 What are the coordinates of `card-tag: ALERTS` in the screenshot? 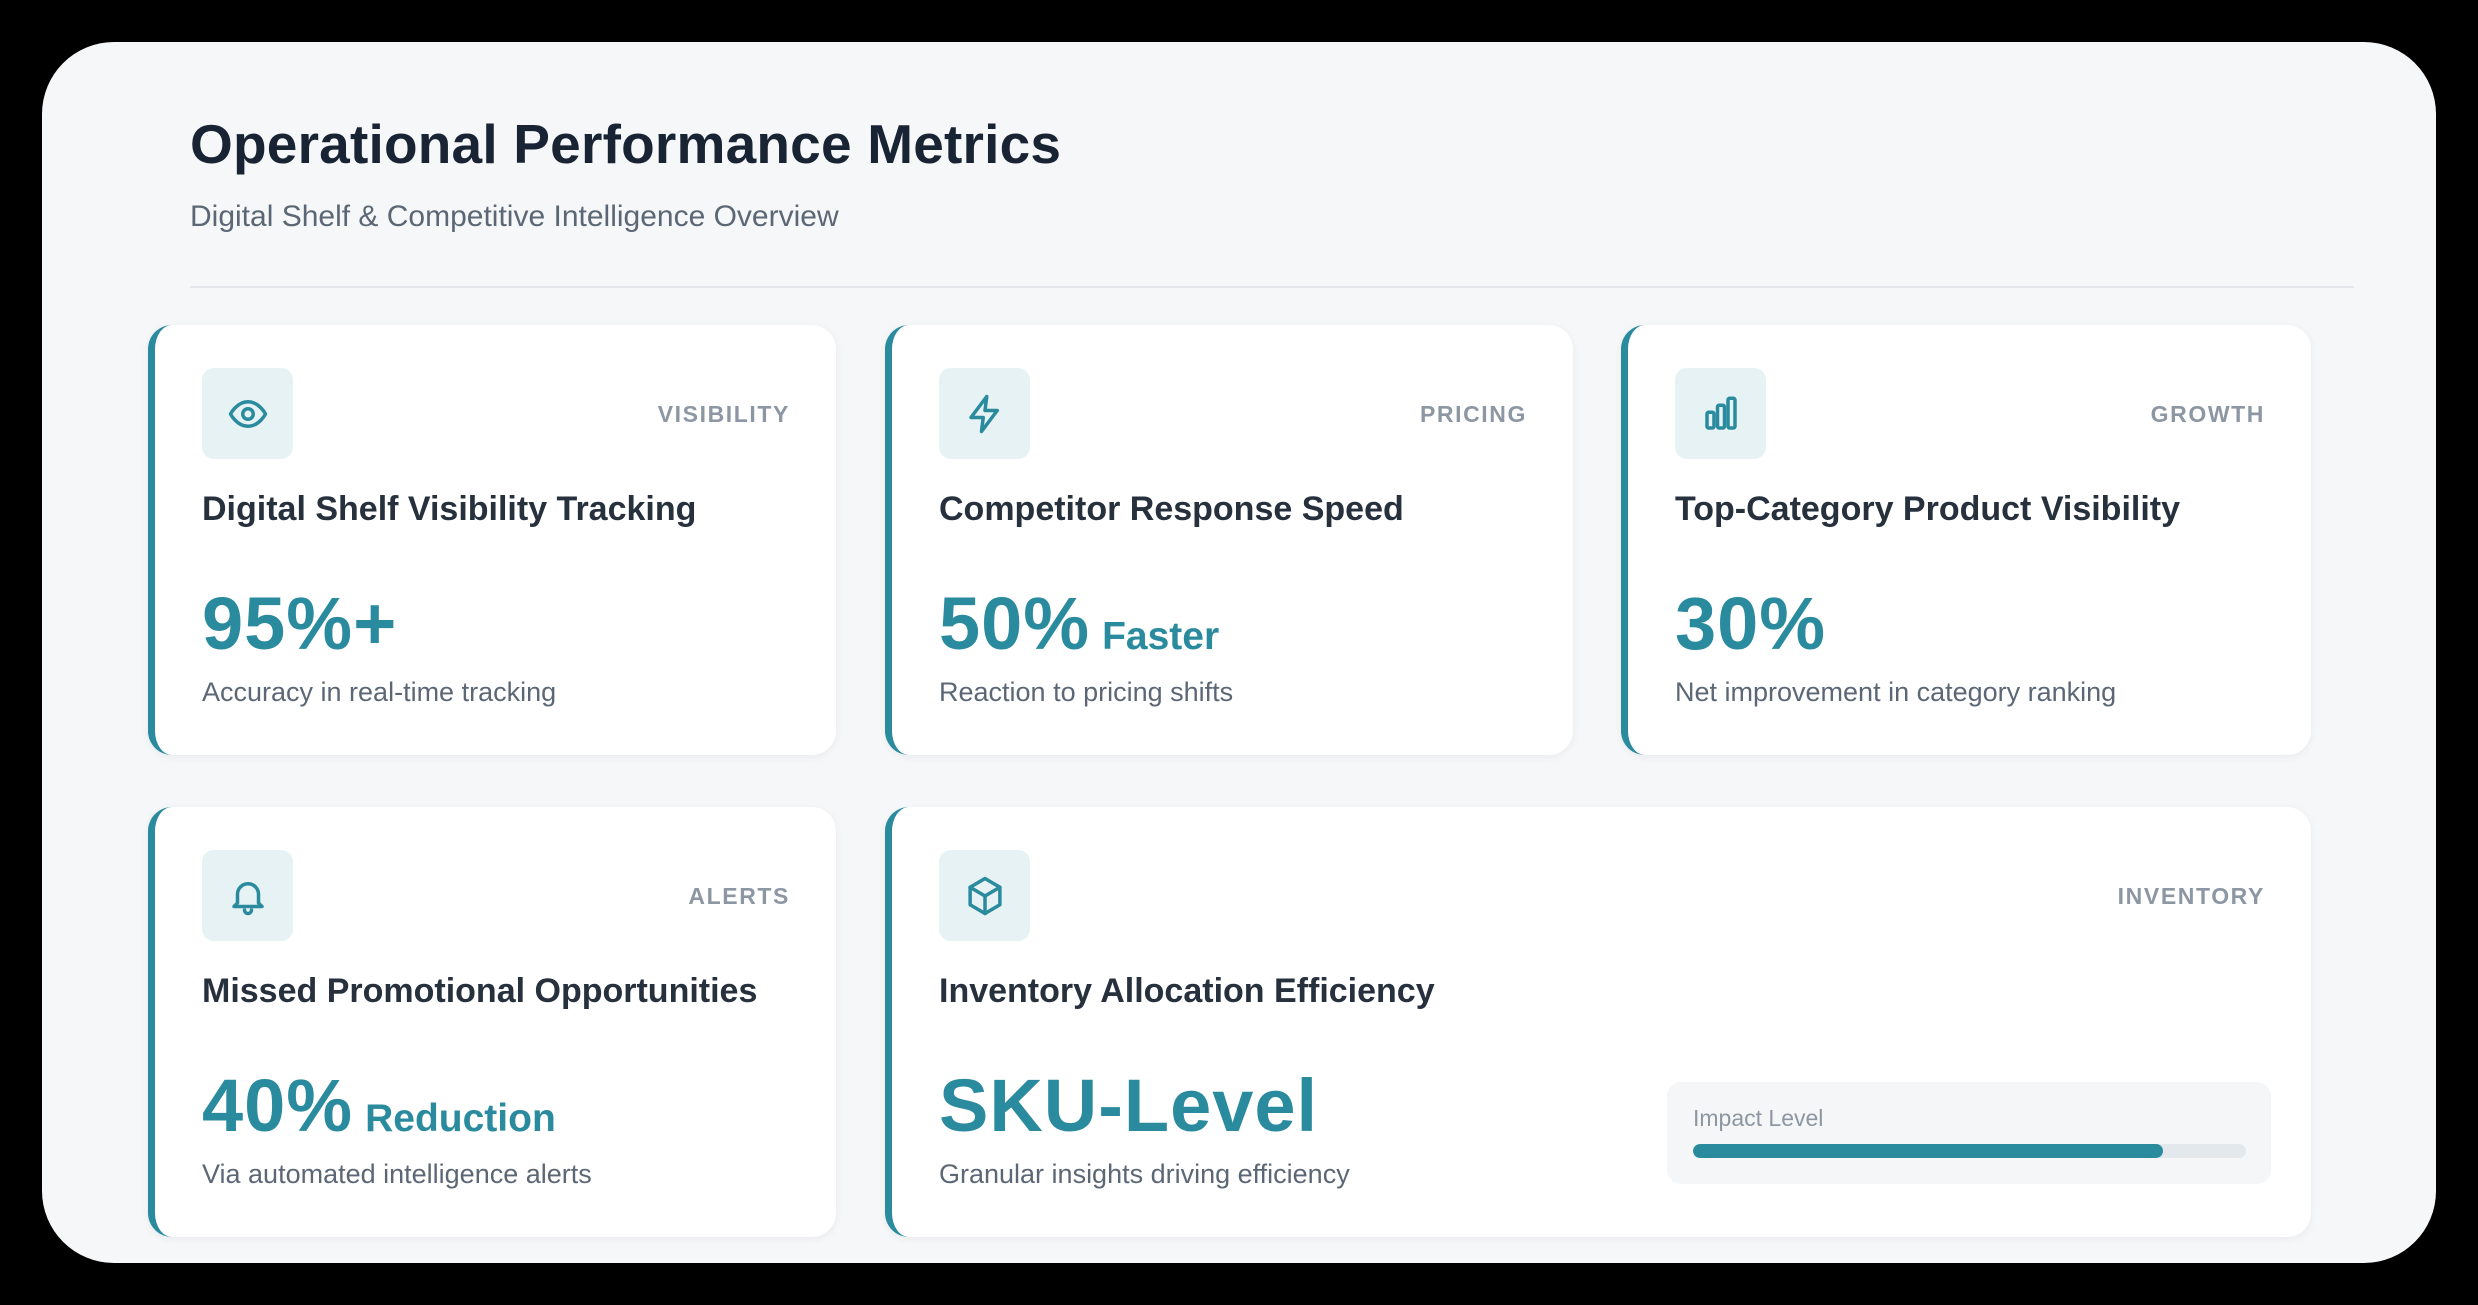 It's located at (739, 896).